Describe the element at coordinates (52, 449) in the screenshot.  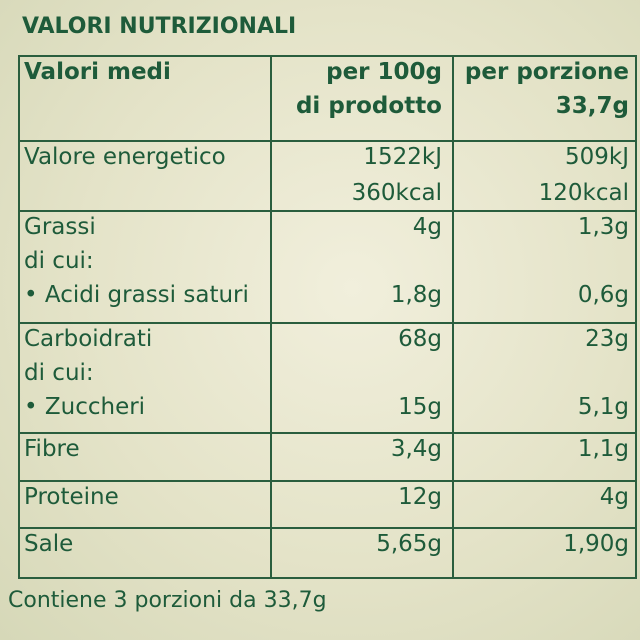
I see `row-label: Fibre` at that location.